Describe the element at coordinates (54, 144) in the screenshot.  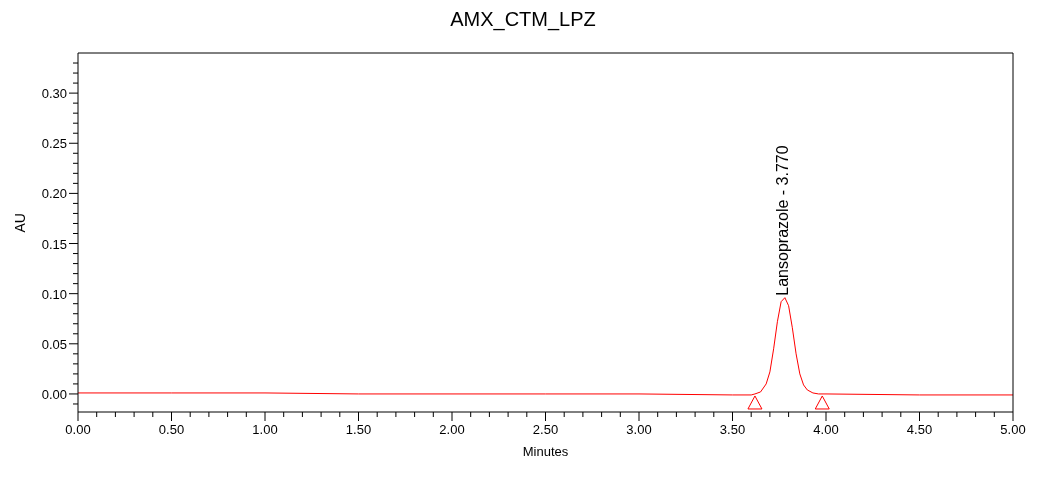
I see `y-tick-label: 0.25` at that location.